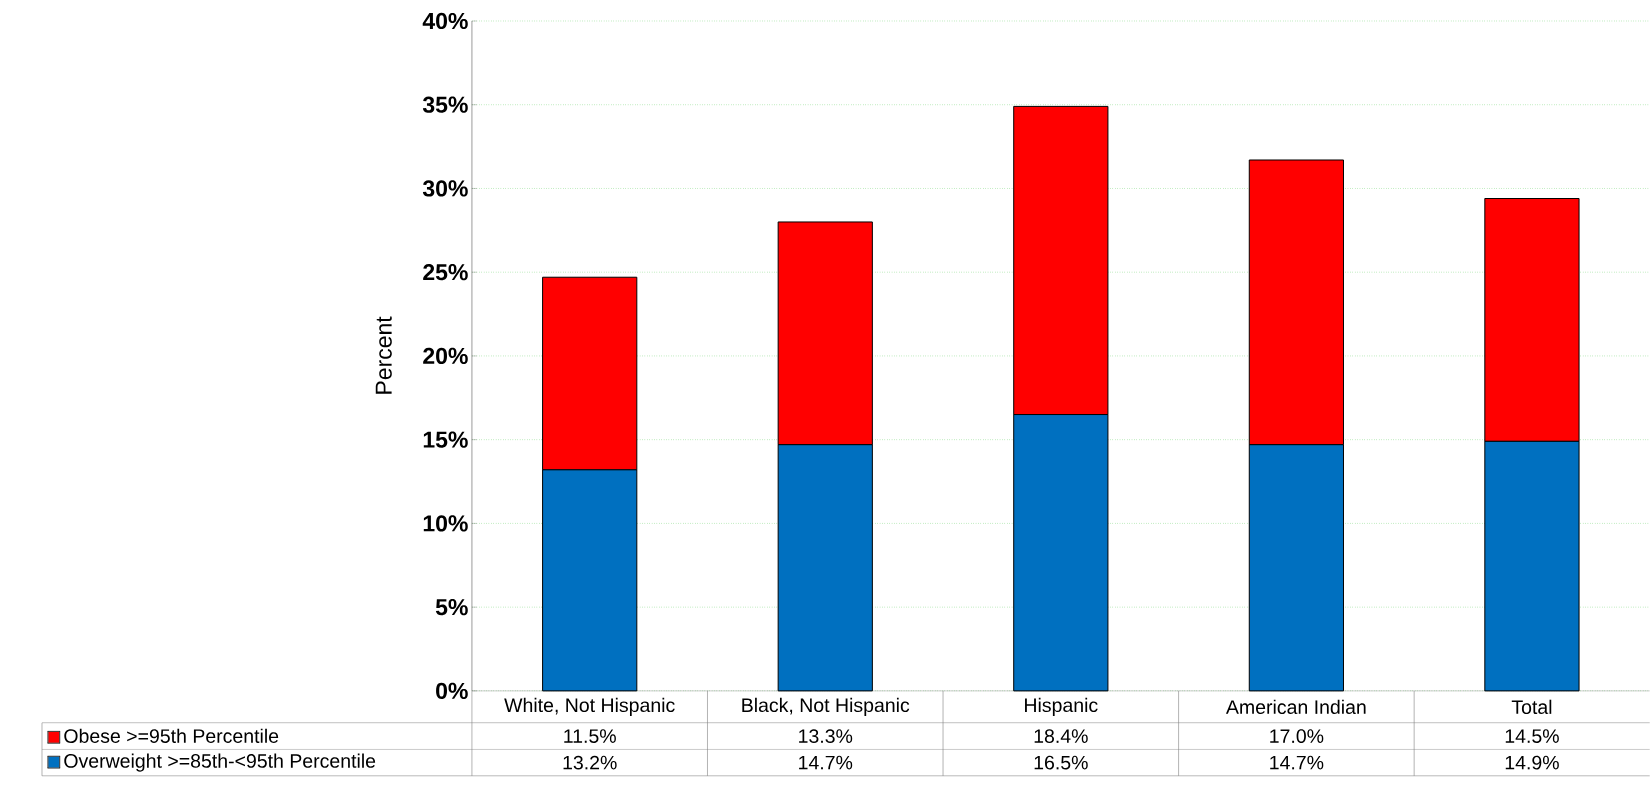 This screenshot has height=802, width=1650. I want to click on y-tick-label: 35%, so click(445, 104).